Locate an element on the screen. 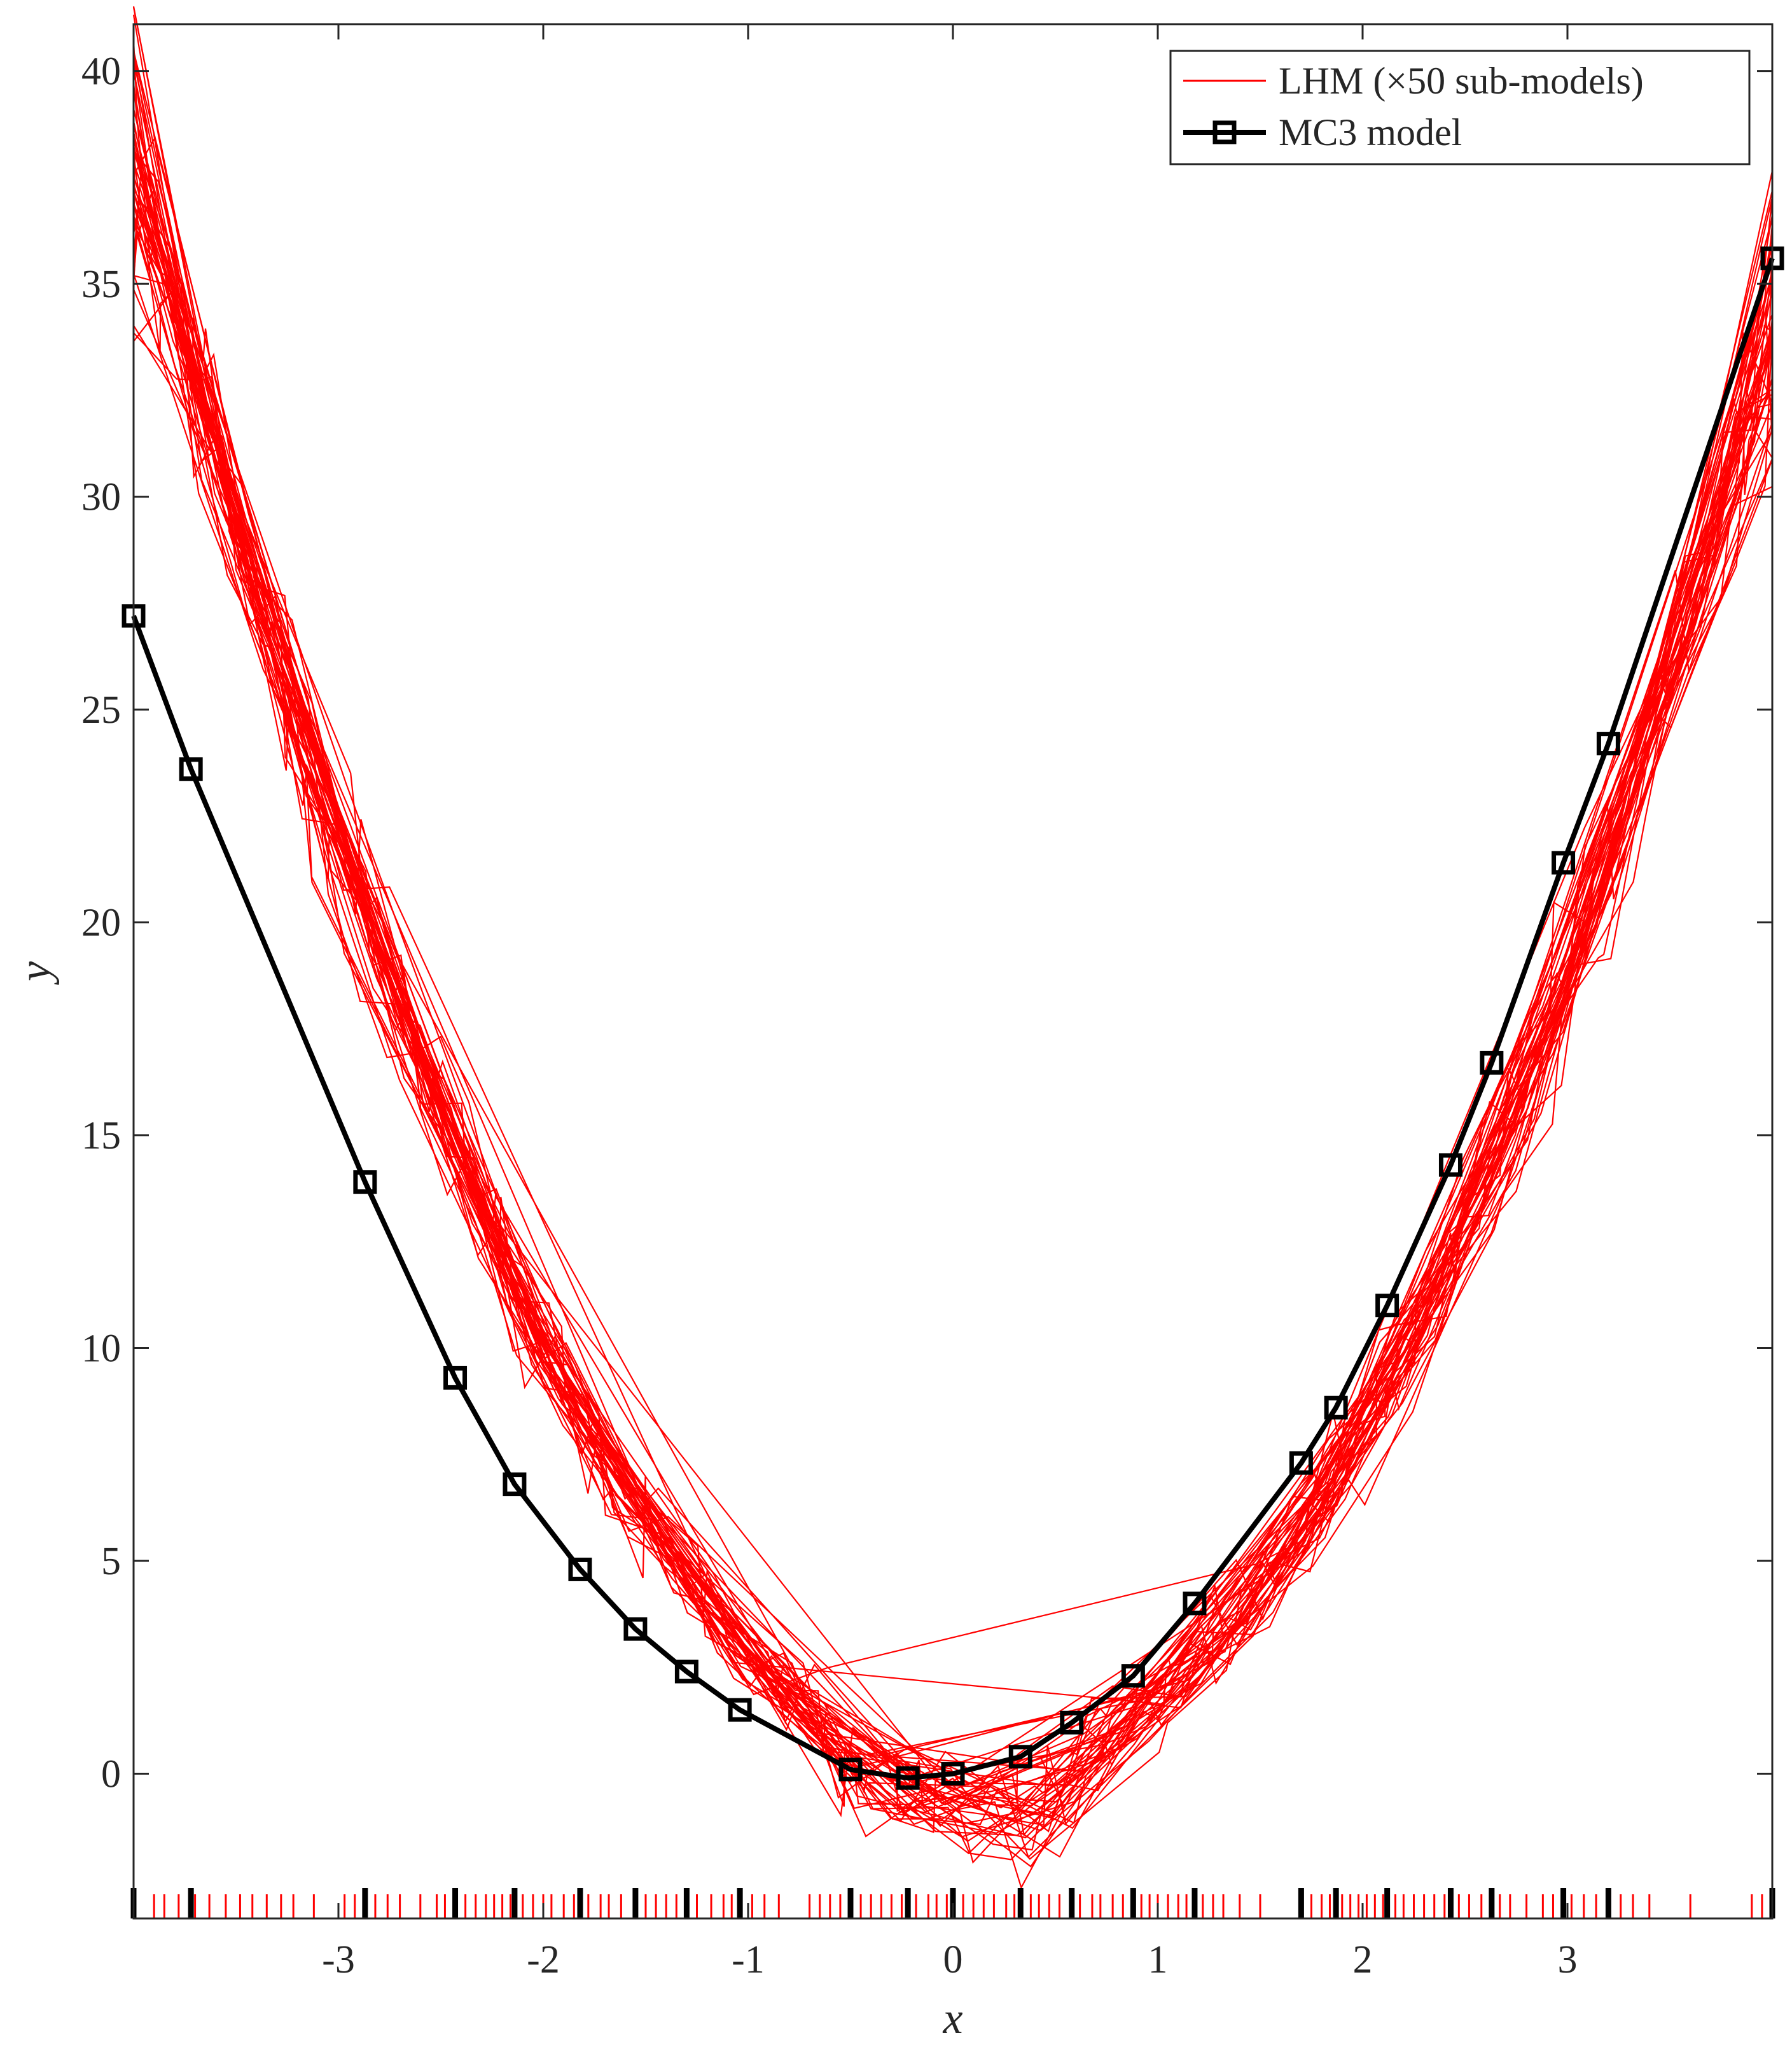 The width and height of the screenshot is (1792, 2054). y-tick-label: 35 is located at coordinates (101, 284).